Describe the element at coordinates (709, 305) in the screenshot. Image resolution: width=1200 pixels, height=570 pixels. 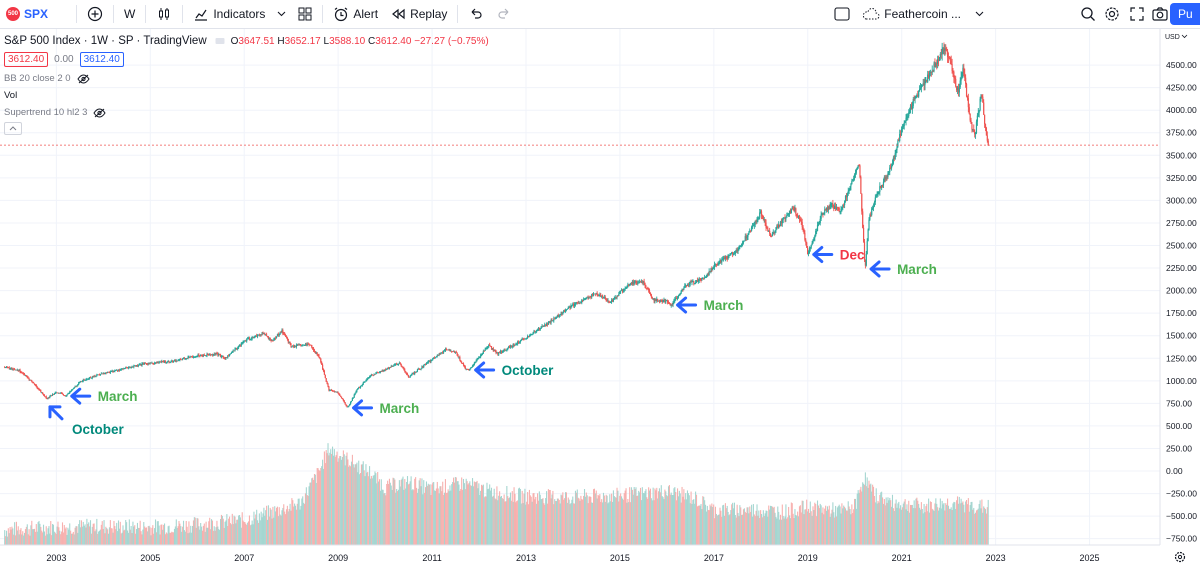
I see `annotation: March` at that location.